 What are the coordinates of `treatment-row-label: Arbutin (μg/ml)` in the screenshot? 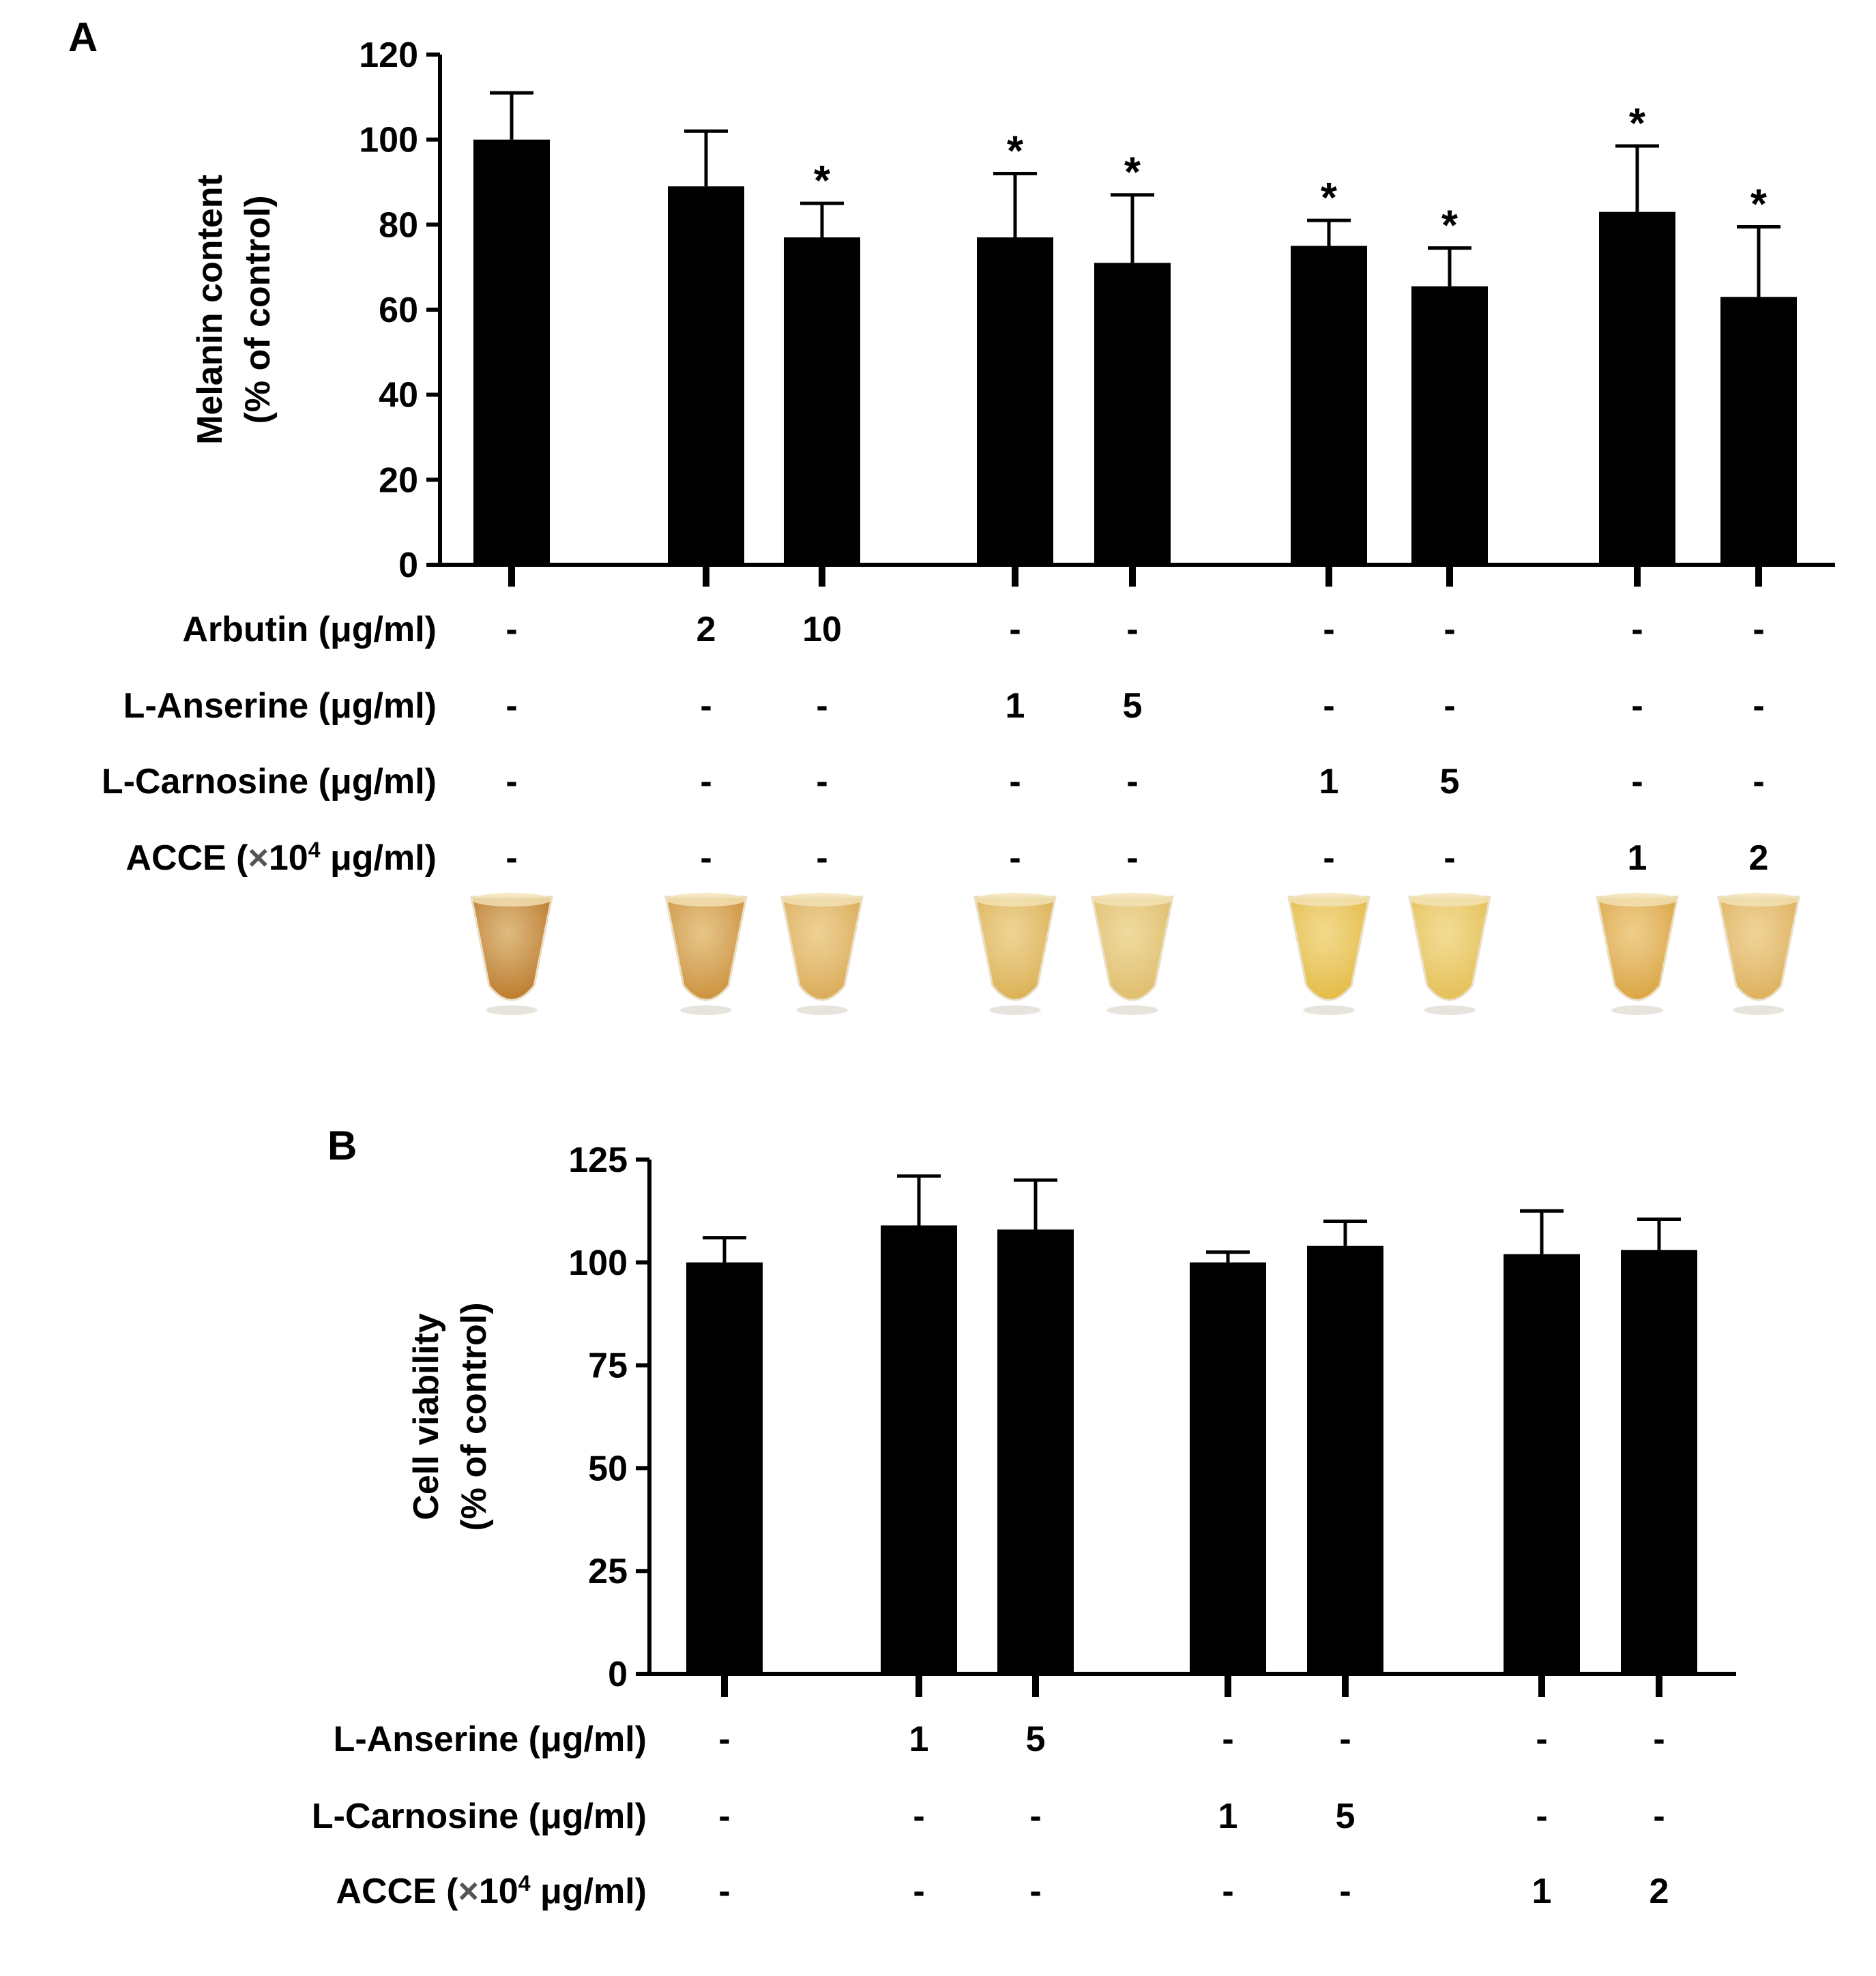 It's located at (309, 629).